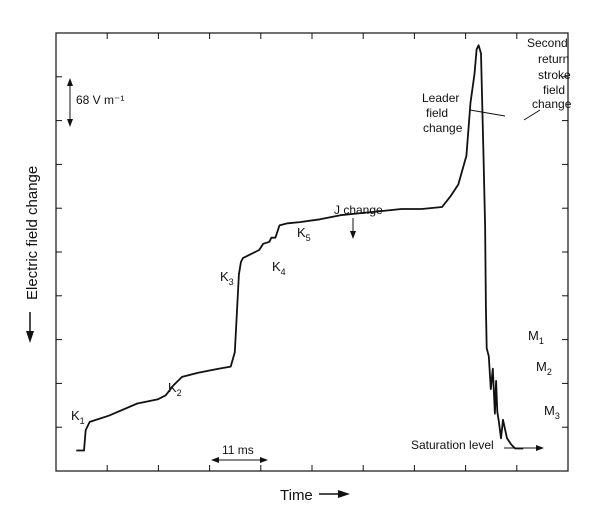  I want to click on label-leader: Leader field change, so click(464, 113).